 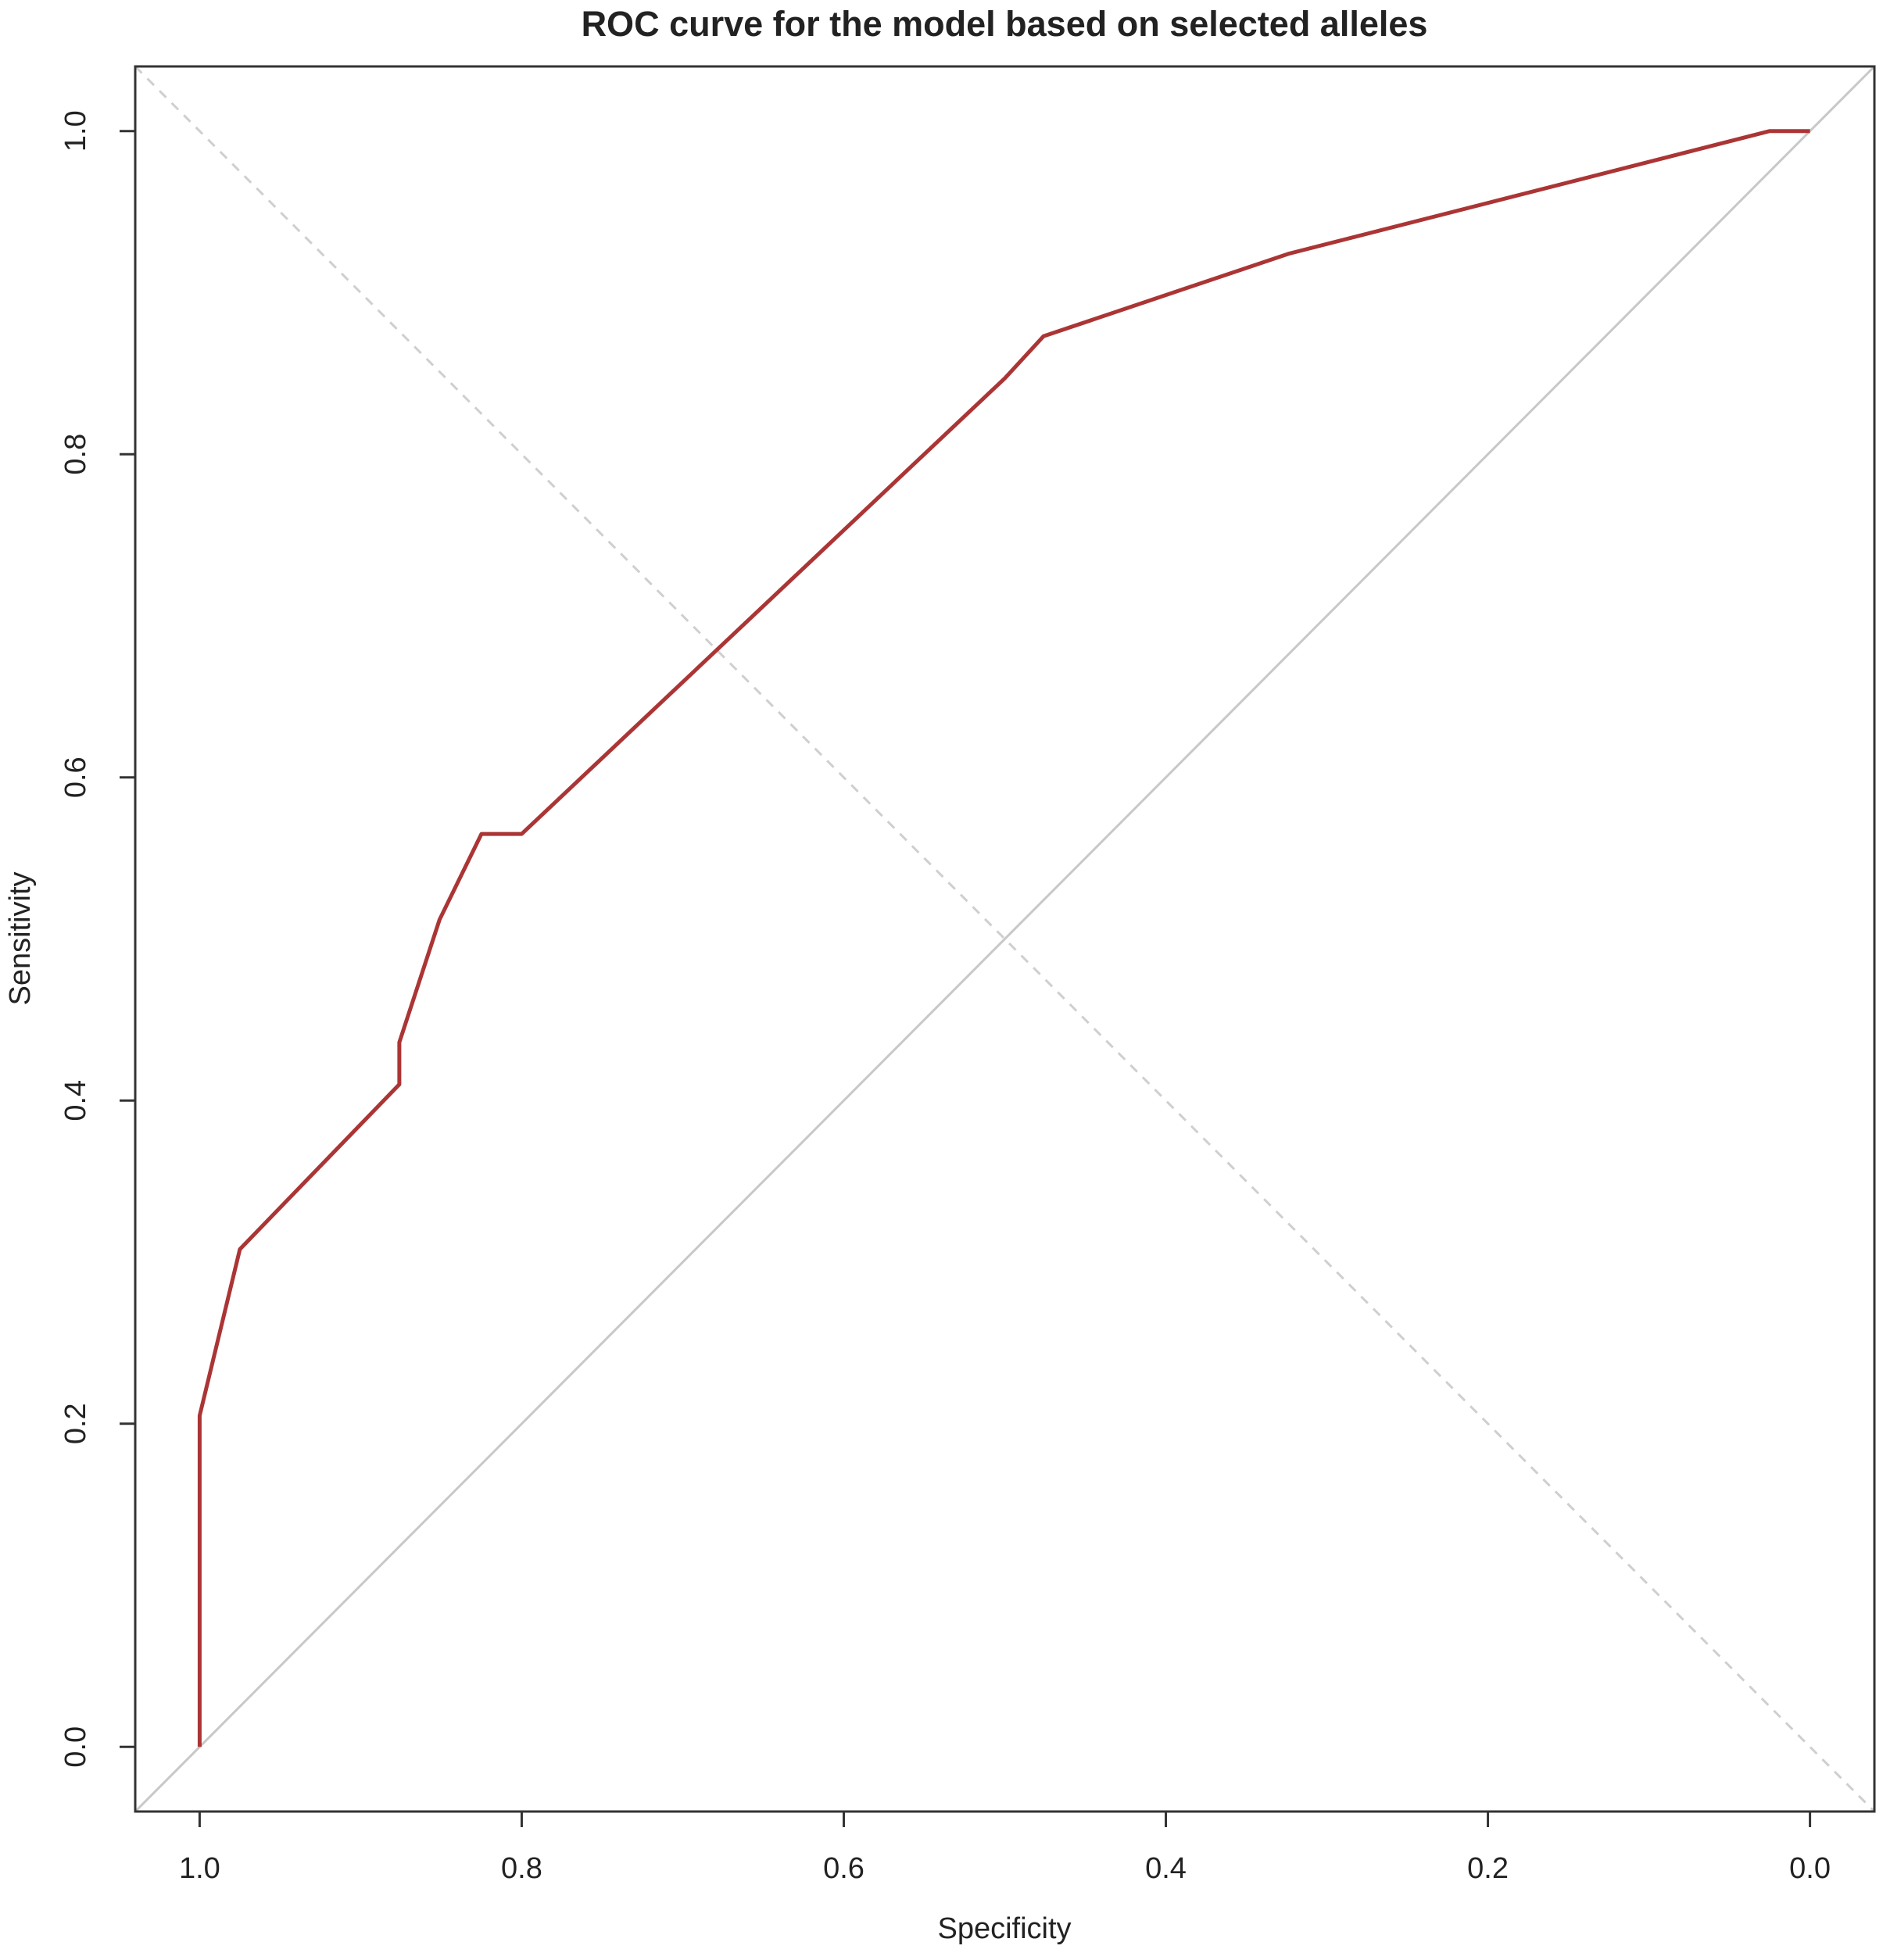 What do you see at coordinates (844, 1868) in the screenshot?
I see `x-tick-label: 0.6` at bounding box center [844, 1868].